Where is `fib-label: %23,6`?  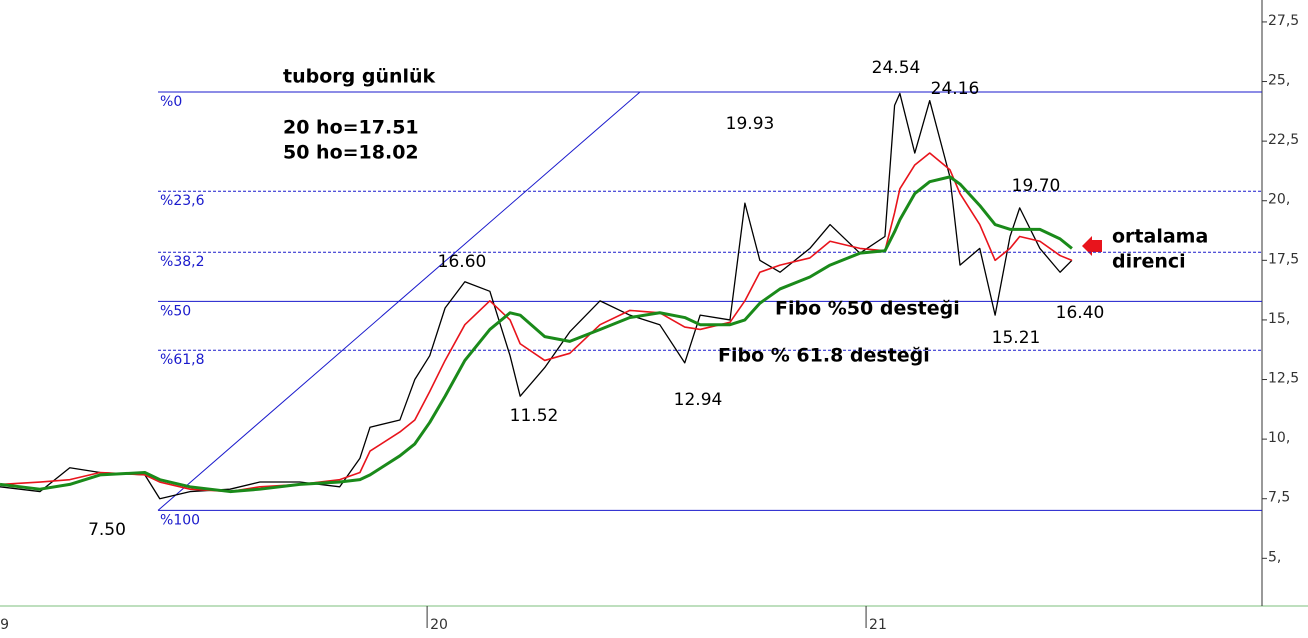
fib-label: %23,6 is located at coordinates (182, 201).